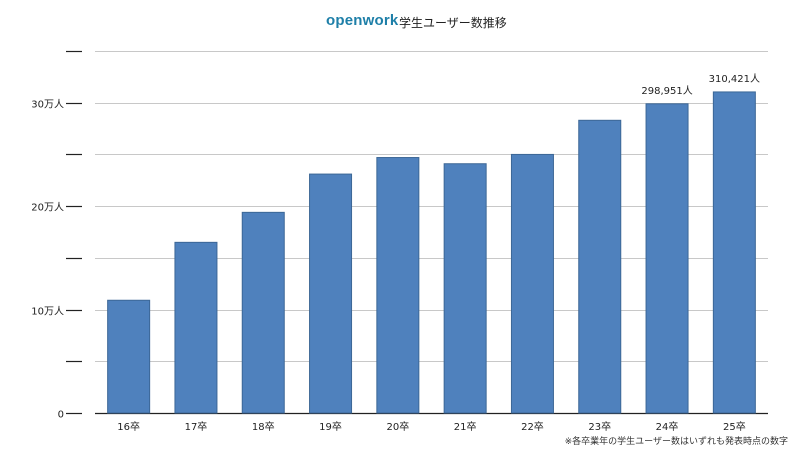  What do you see at coordinates (196, 426) in the screenshot?
I see `x-tick-label: 17卒` at bounding box center [196, 426].